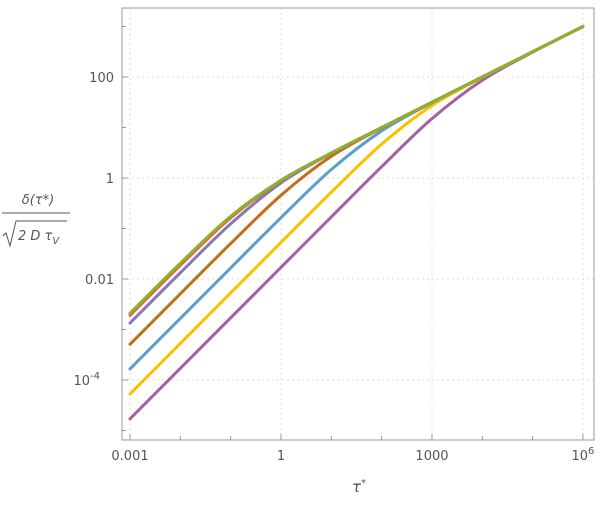 This screenshot has height=507, width=600. Describe the element at coordinates (99, 280) in the screenshot. I see `y-tick-label: 0.01` at that location.